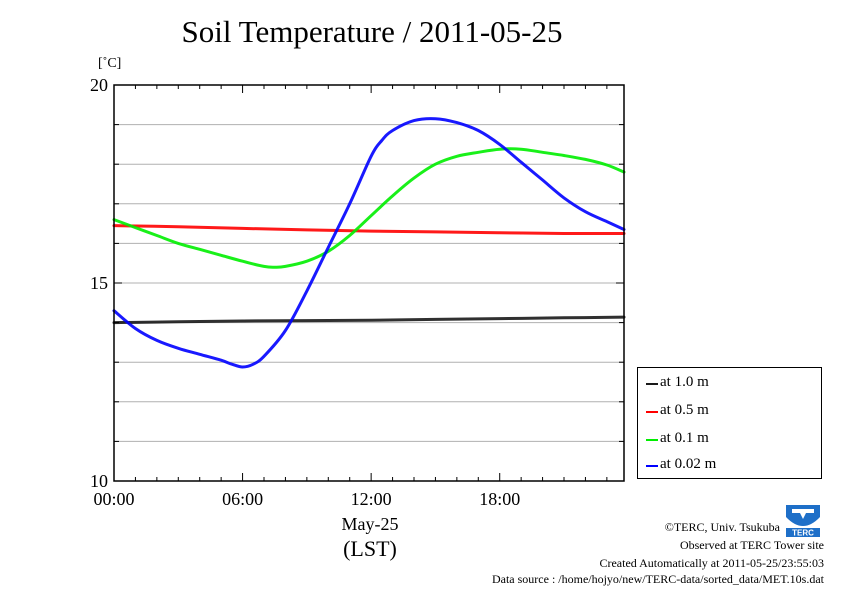 The height and width of the screenshot is (595, 842). I want to click on legend-label: at 1.0 m, so click(684, 382).